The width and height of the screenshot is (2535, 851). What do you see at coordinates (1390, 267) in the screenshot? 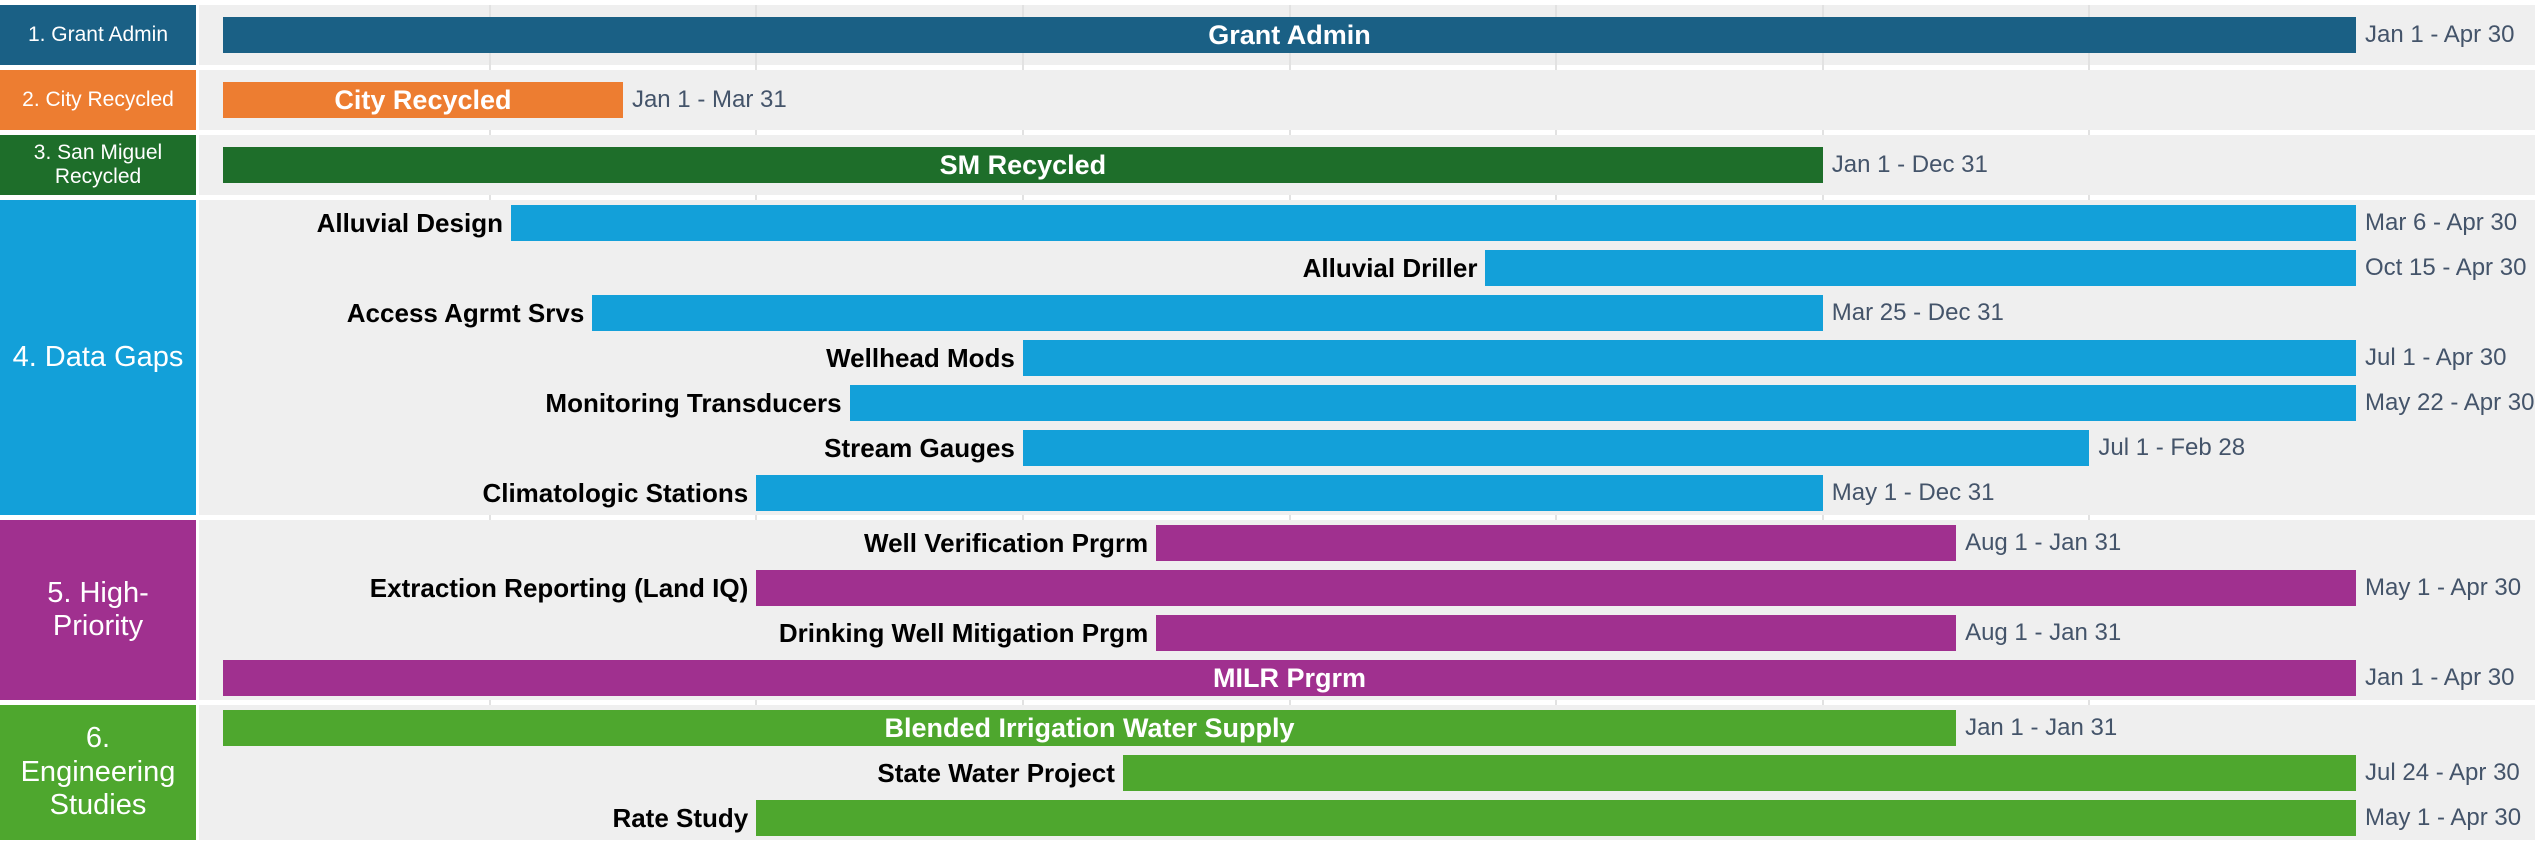
I see `task-label: Alluvial Driller` at bounding box center [1390, 267].